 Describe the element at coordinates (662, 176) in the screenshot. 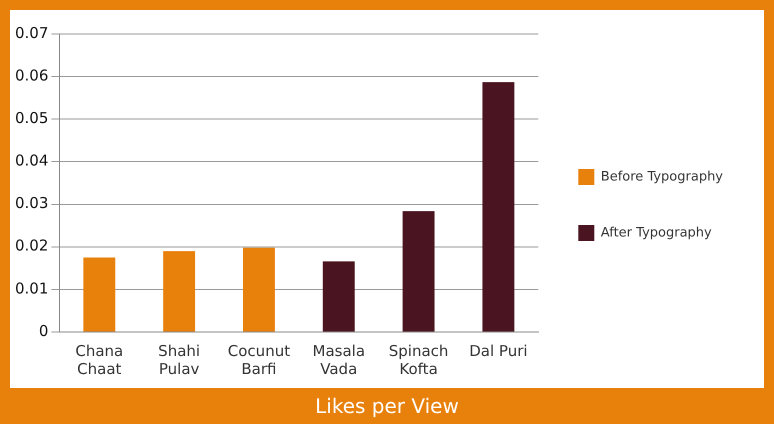

I see `legend-label: Before Typography` at that location.